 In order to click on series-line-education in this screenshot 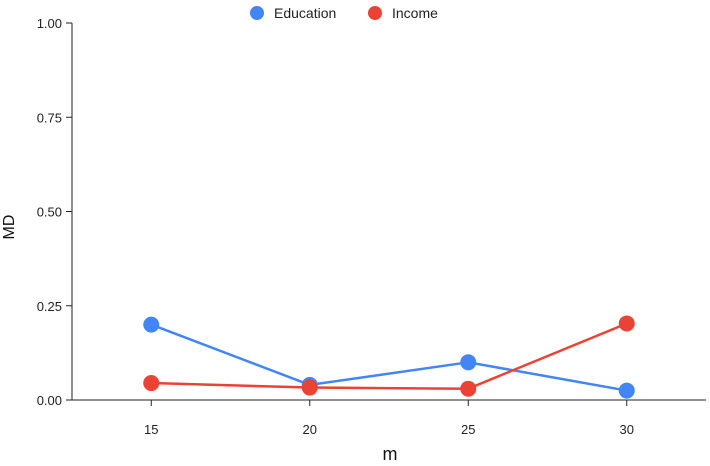, I will do `click(388, 357)`.